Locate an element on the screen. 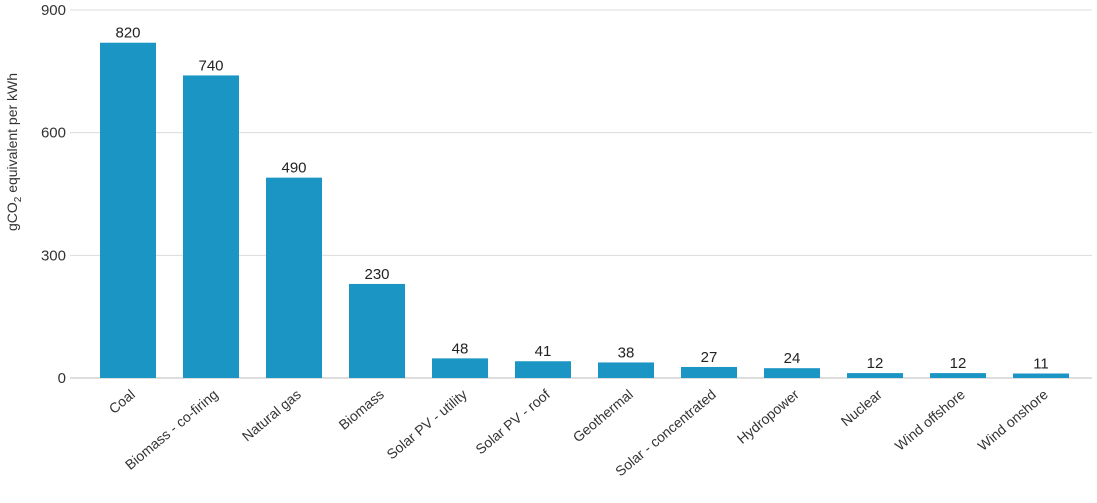  y-tick-label: 0 is located at coordinates (62, 378).